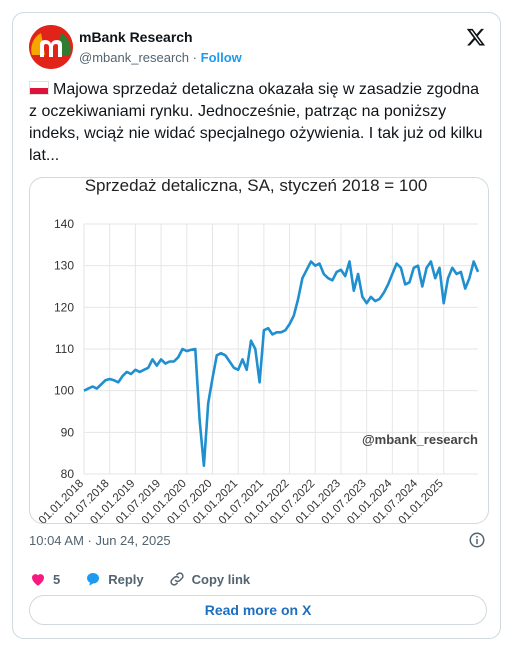 This screenshot has height=655, width=513. What do you see at coordinates (39, 88) in the screenshot?
I see `poland-flag-icon` at bounding box center [39, 88].